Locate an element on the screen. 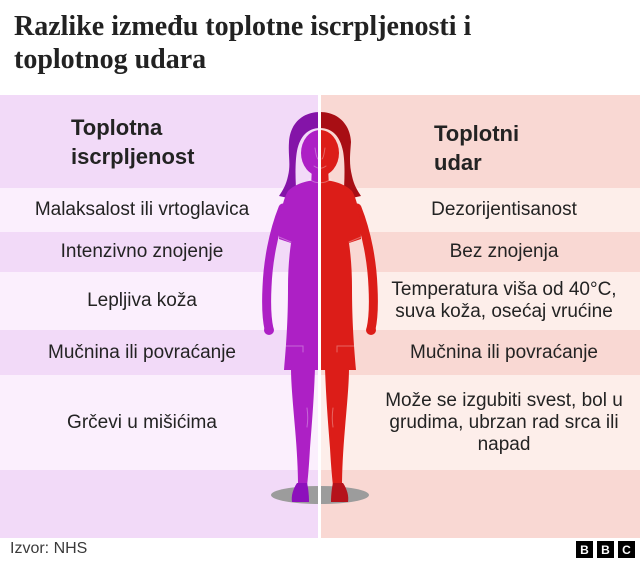 The height and width of the screenshot is (563, 640). heat-exhaustion-symptom-1: Malaksalost ili vrtoglavica is located at coordinates (142, 209).